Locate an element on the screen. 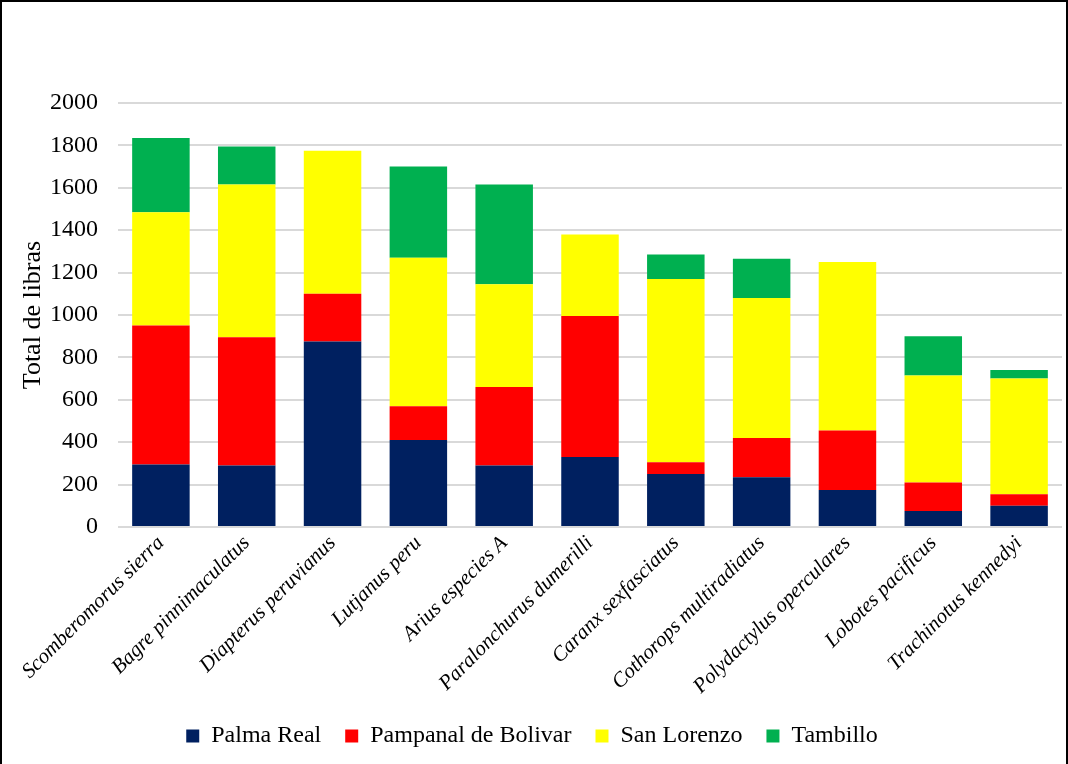 This screenshot has width=1068, height=764. legend-label: San Lorenzo is located at coordinates (681, 734).